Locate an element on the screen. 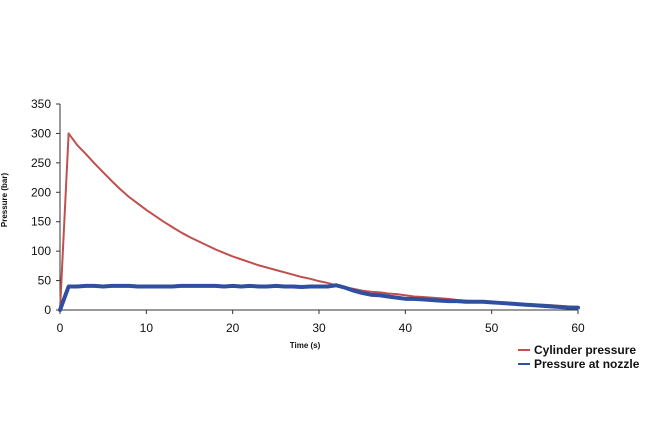 The width and height of the screenshot is (656, 428). y-tick-label: 200 is located at coordinates (41, 192).